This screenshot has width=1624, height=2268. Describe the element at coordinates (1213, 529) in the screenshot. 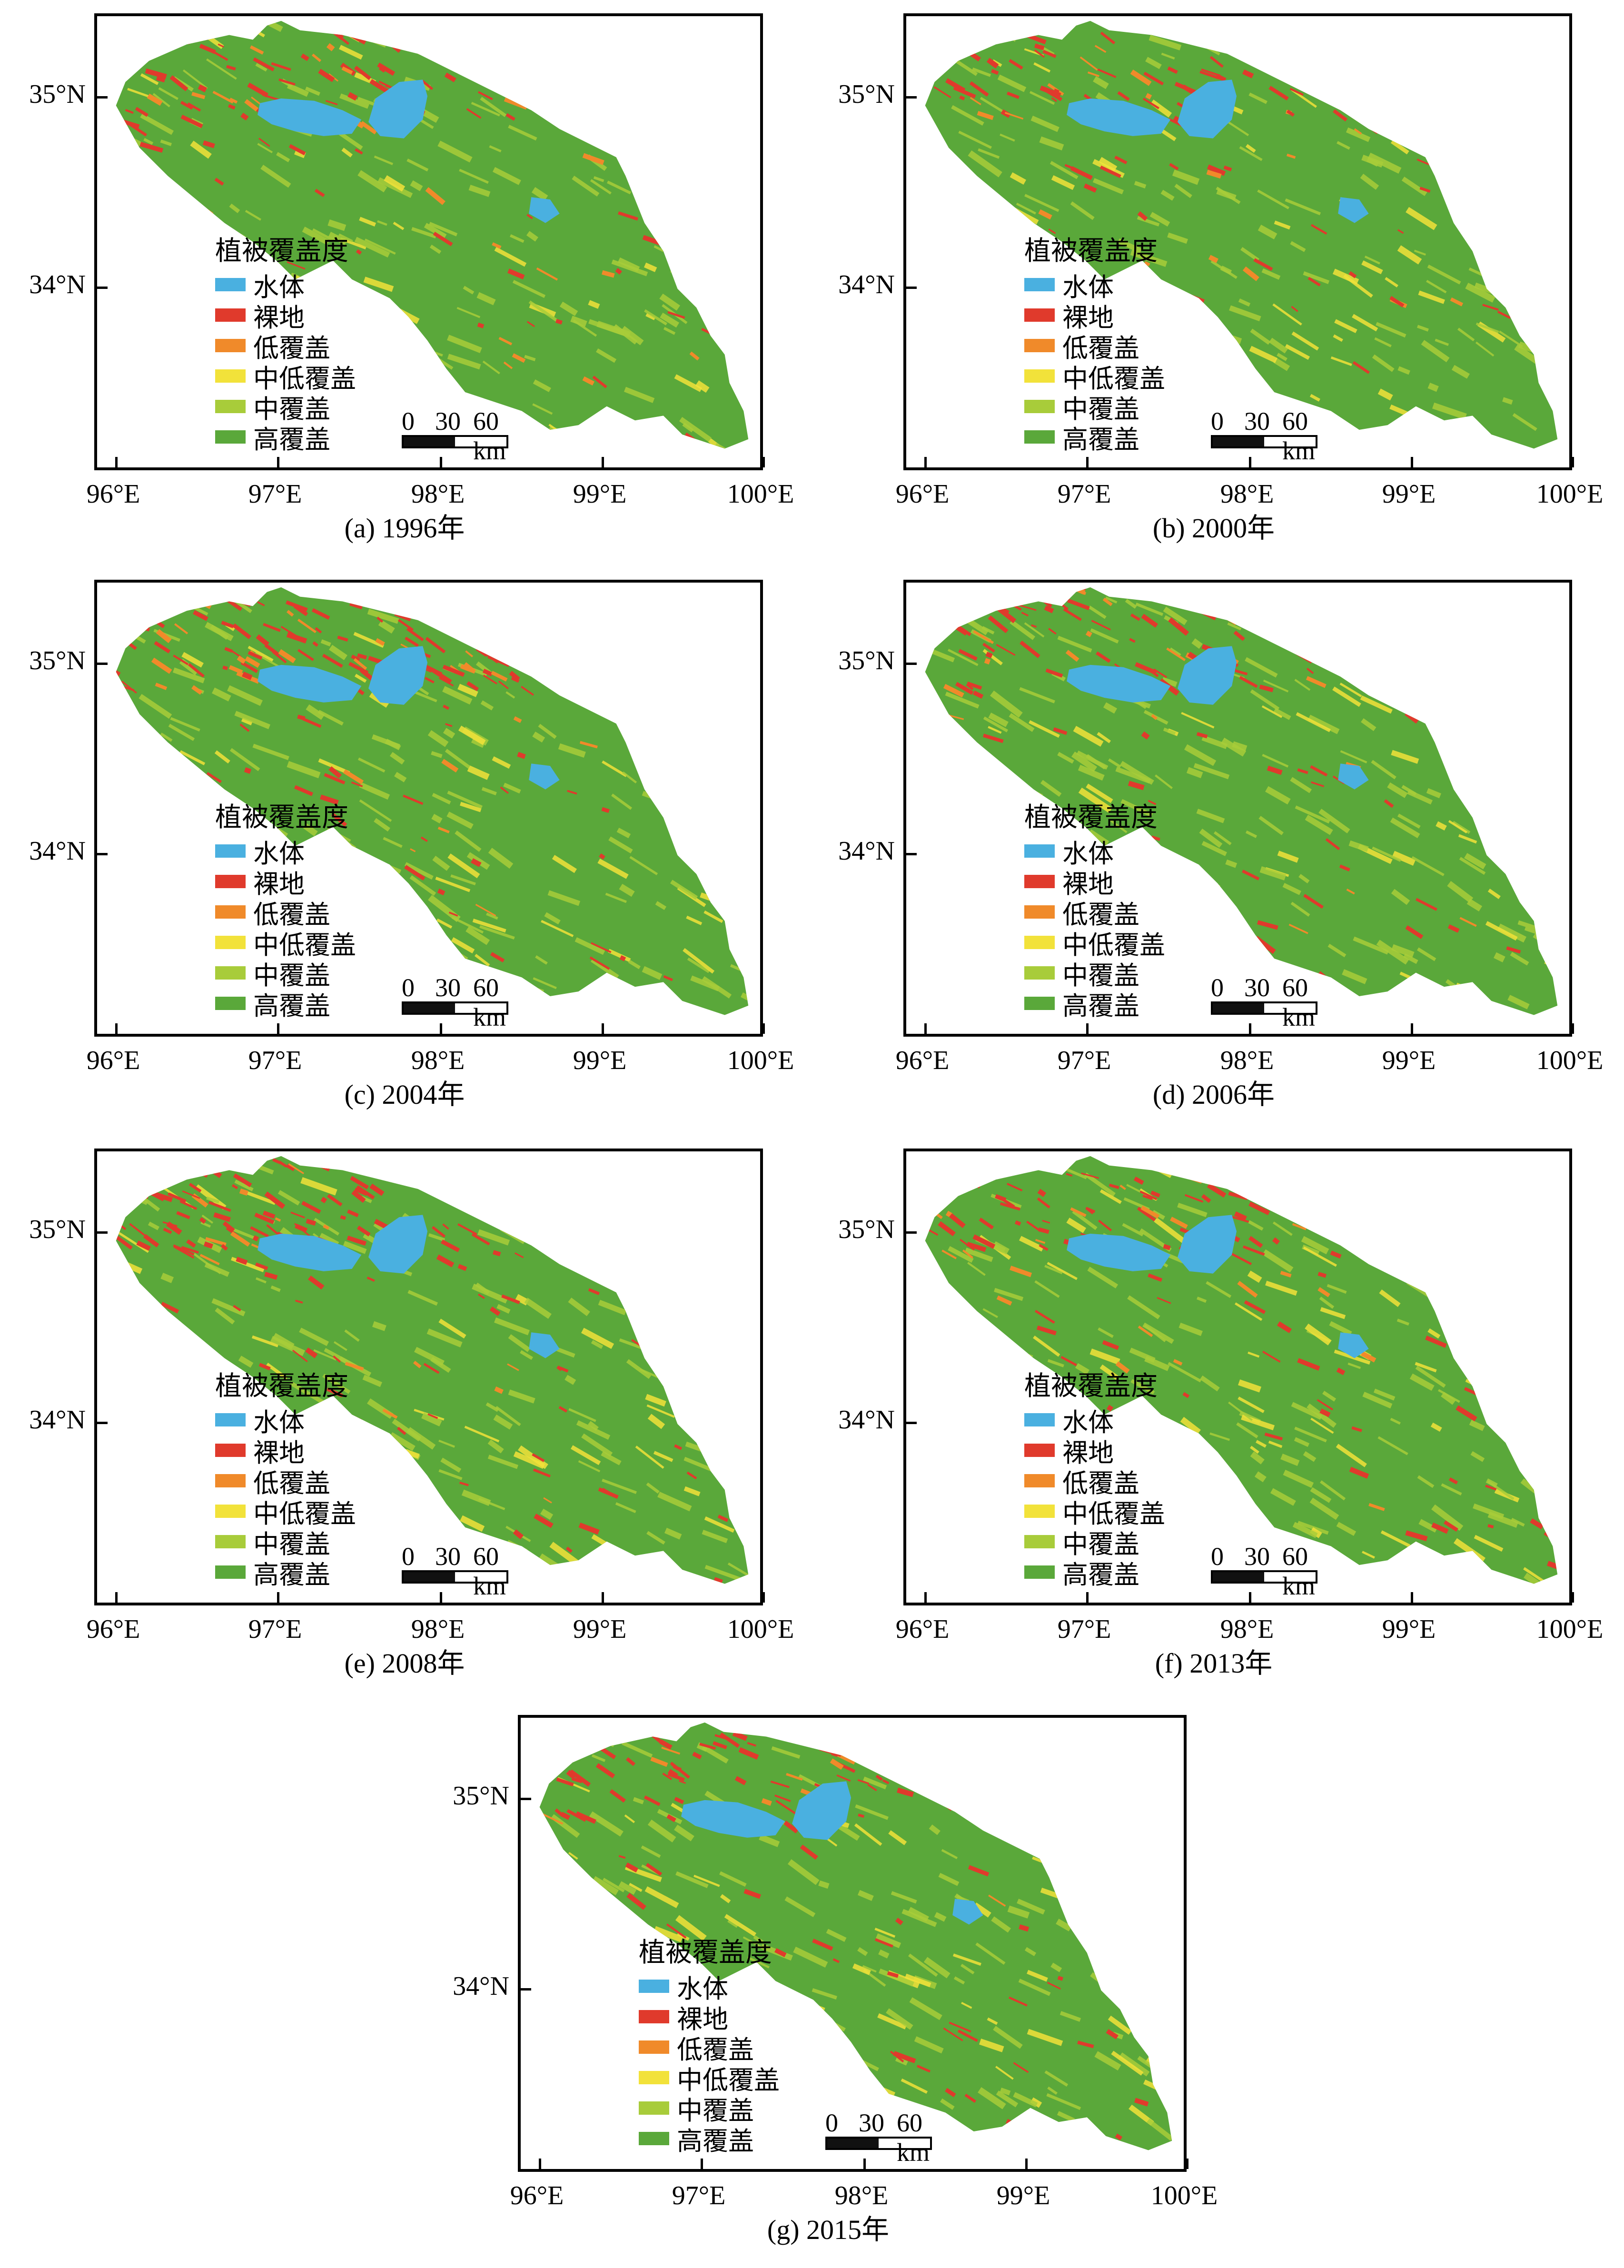

I see `panel-caption: (b) 2000年` at that location.